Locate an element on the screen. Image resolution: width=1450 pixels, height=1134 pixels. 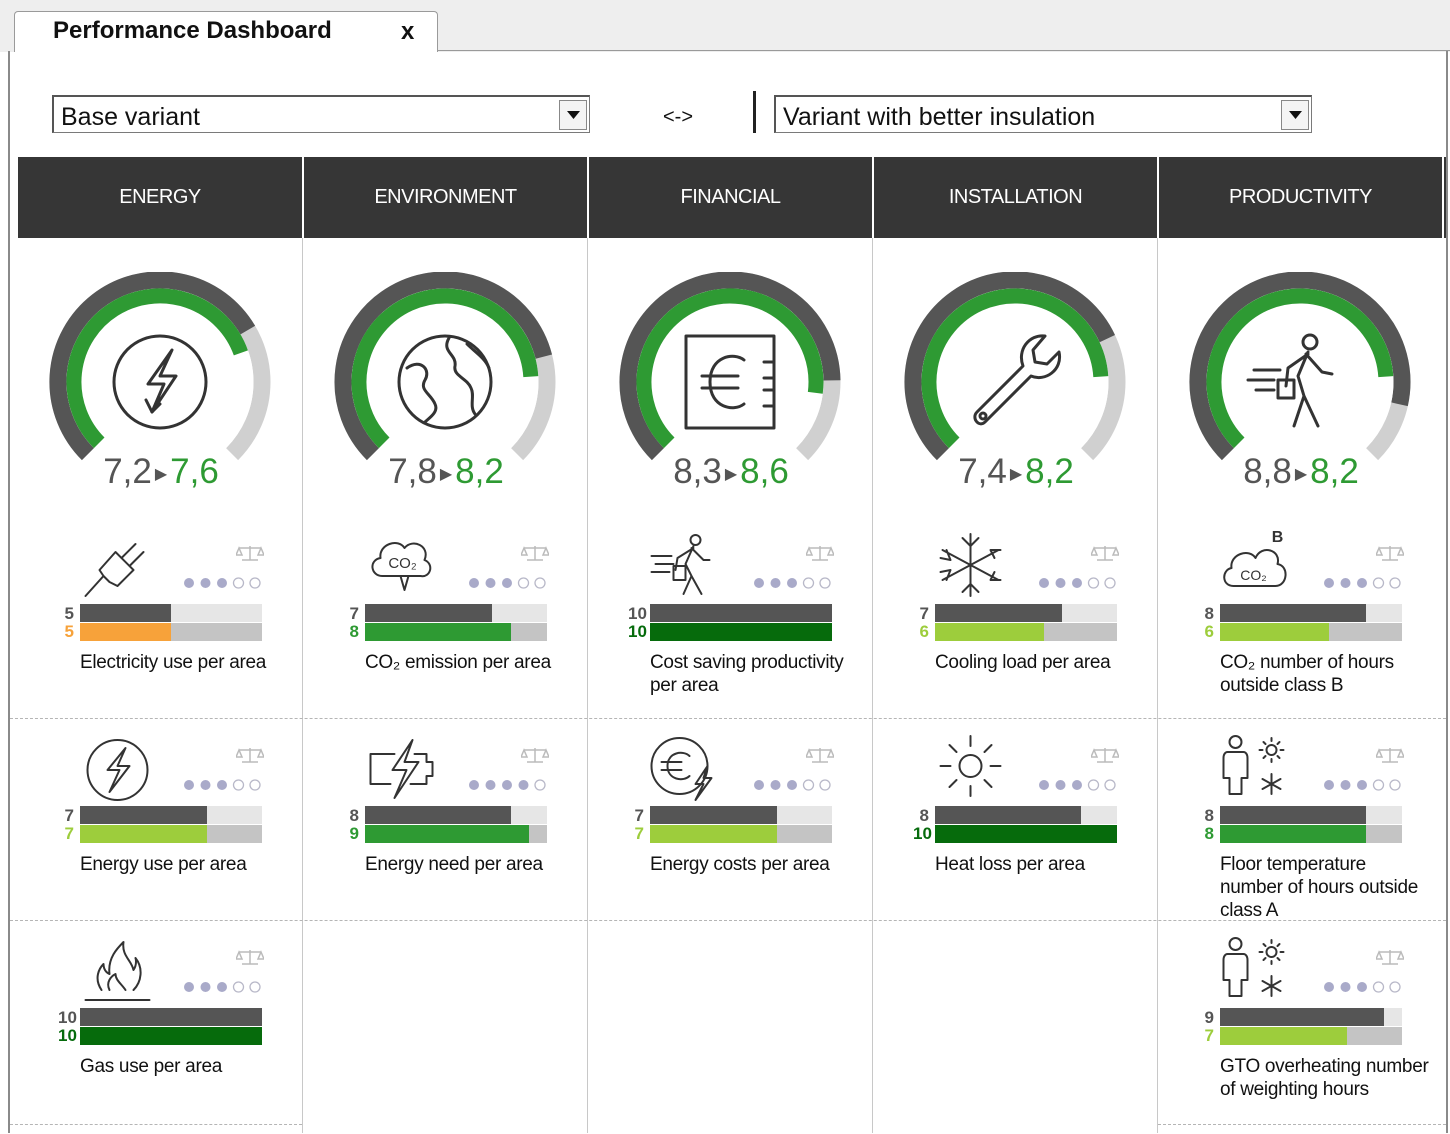
svg-text: CO₂ is located at coordinates (402, 563).